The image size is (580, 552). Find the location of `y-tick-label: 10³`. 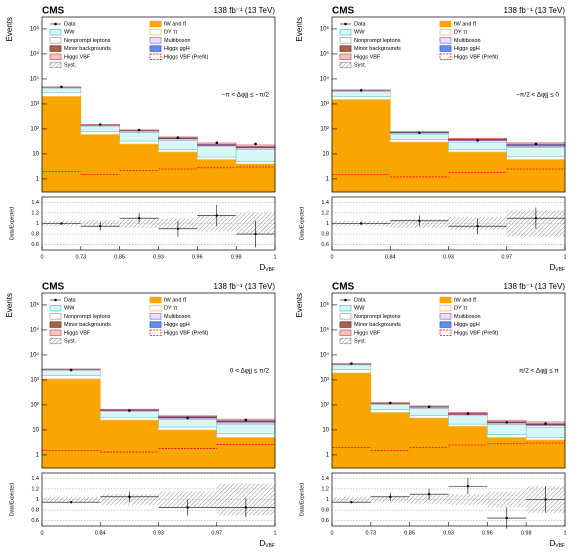

y-tick-label: 10³ is located at coordinates (34, 381).